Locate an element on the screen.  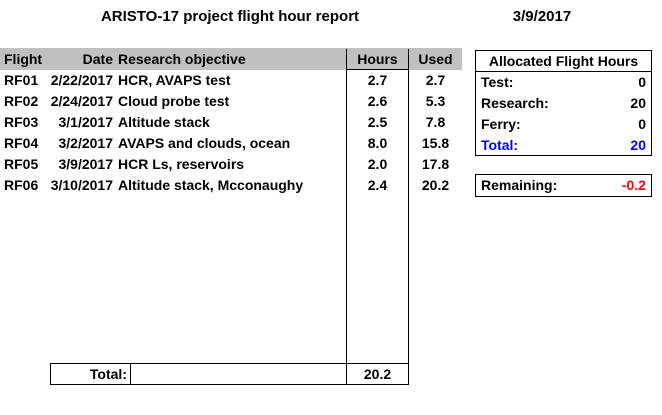
remaining-label: Remaining: is located at coordinates (519, 185).